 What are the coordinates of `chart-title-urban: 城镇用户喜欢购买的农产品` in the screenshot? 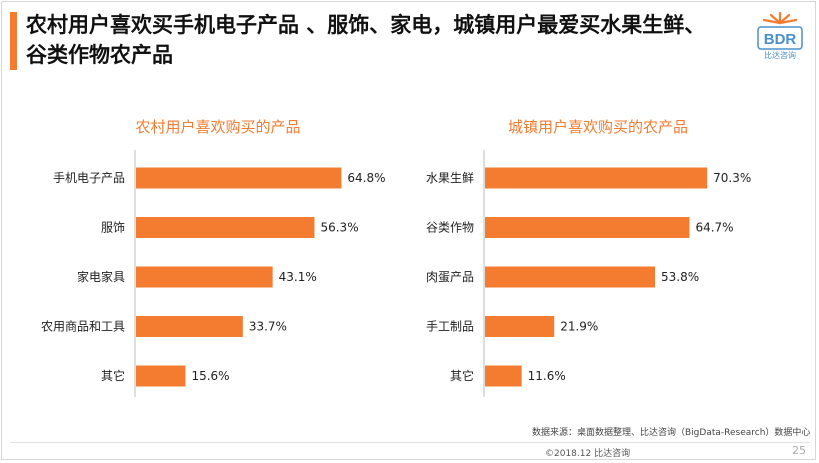 It's located at (597, 127).